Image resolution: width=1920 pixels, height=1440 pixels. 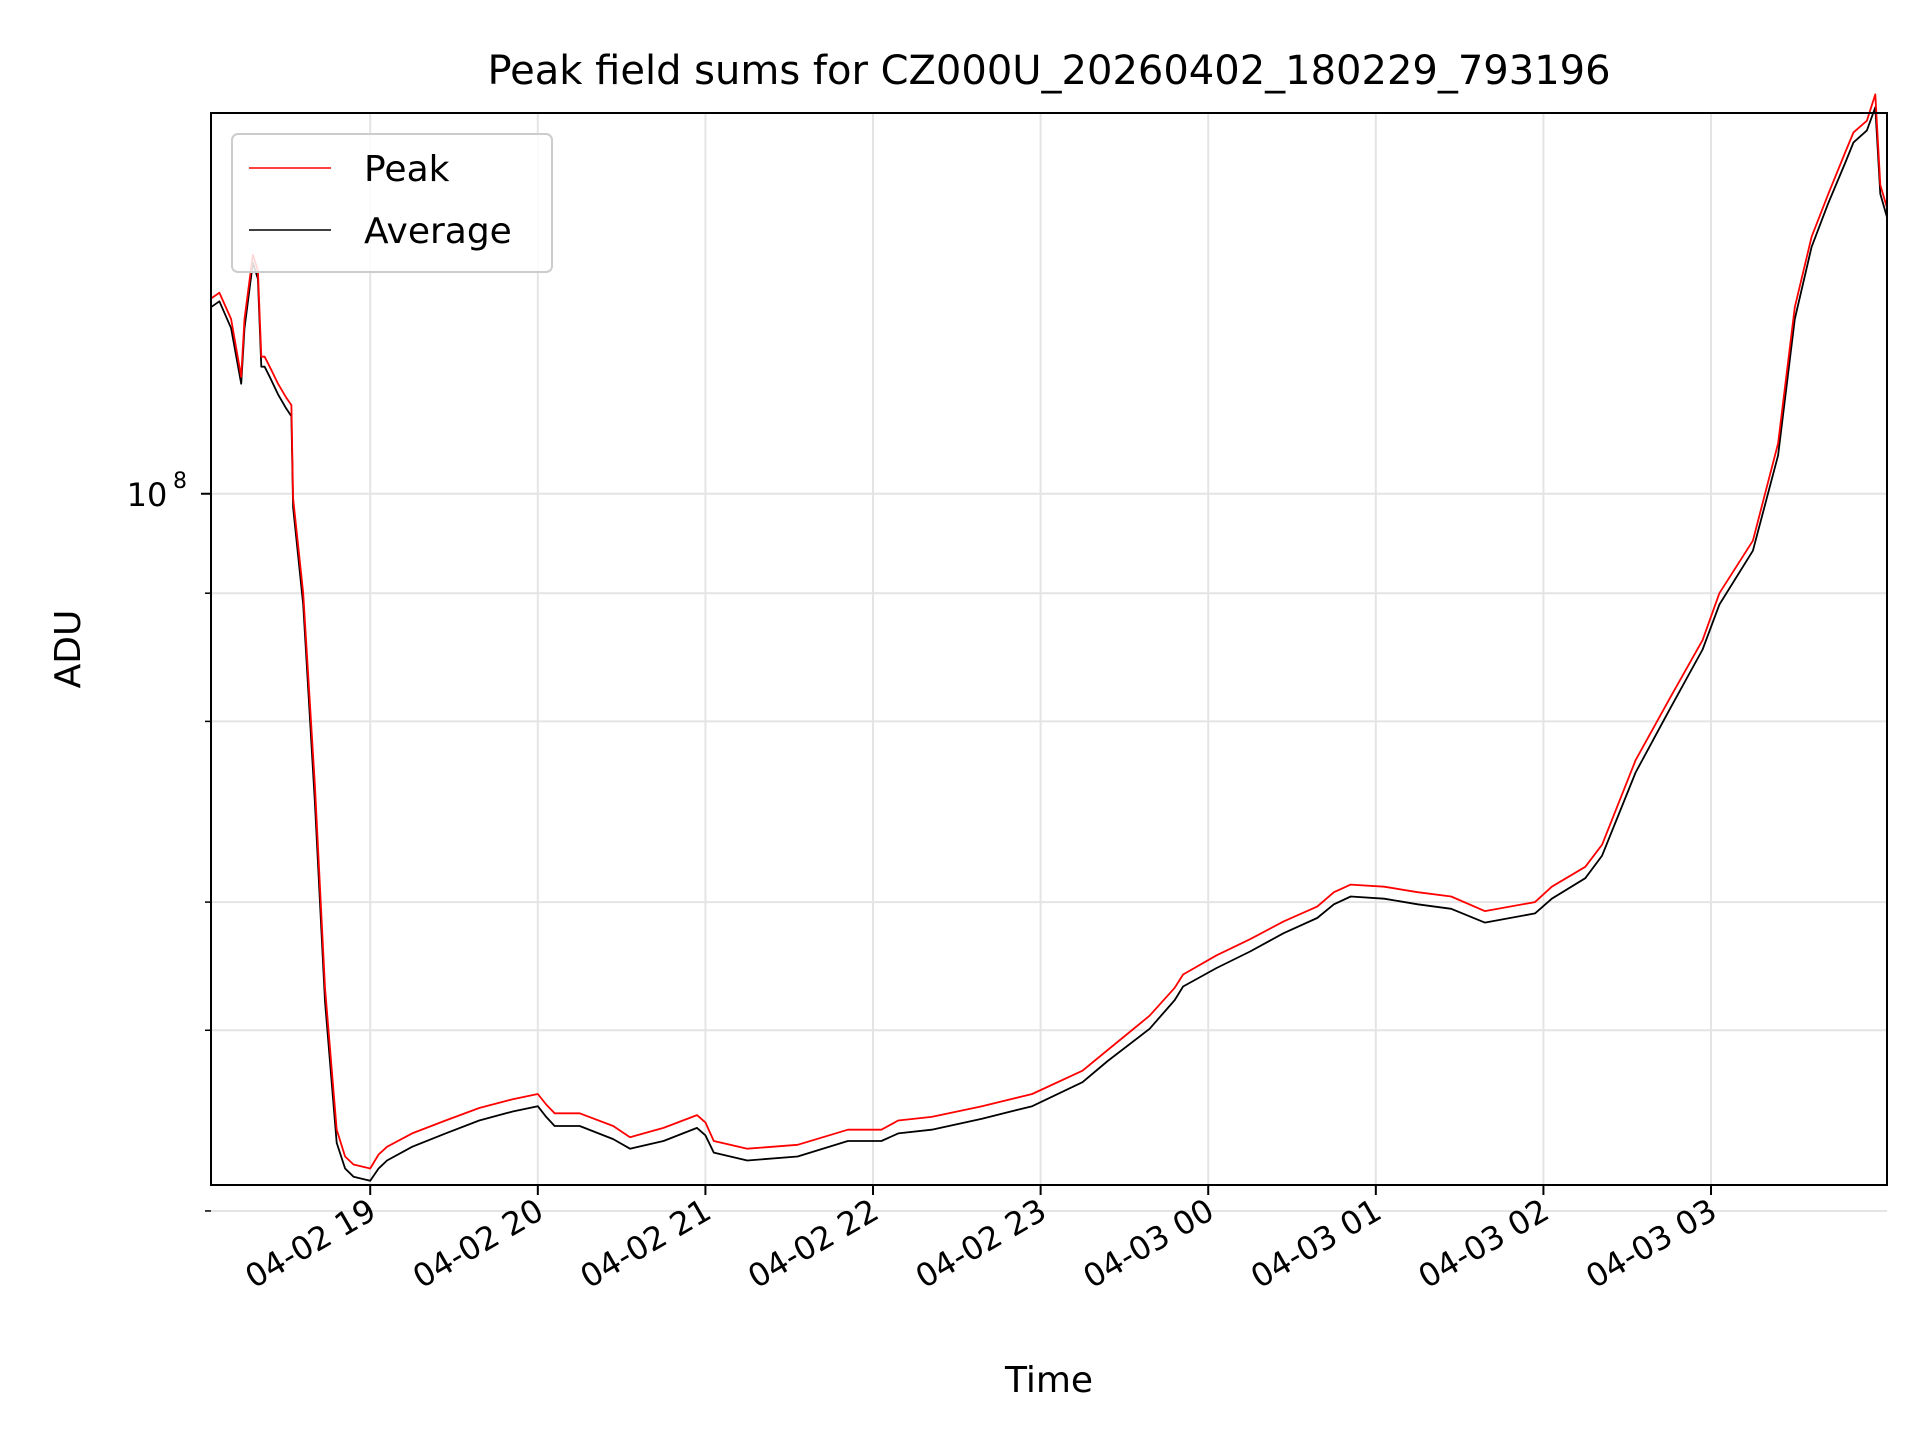 I want to click on legend-label-average: Average, so click(x=438, y=231).